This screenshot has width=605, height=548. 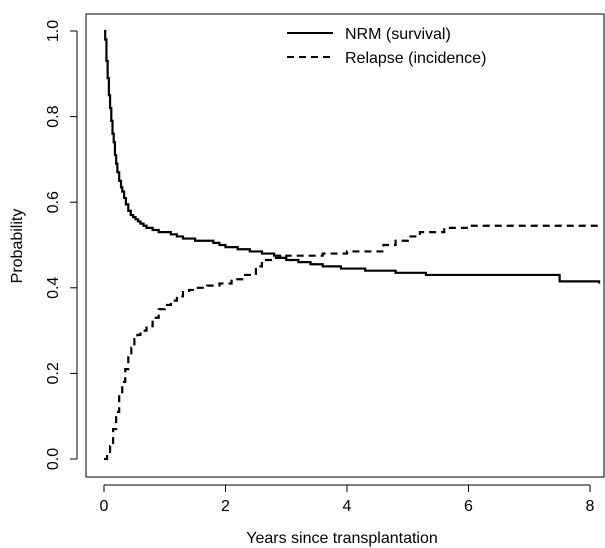 What do you see at coordinates (590, 506) in the screenshot?
I see `x-tick-label: 8` at bounding box center [590, 506].